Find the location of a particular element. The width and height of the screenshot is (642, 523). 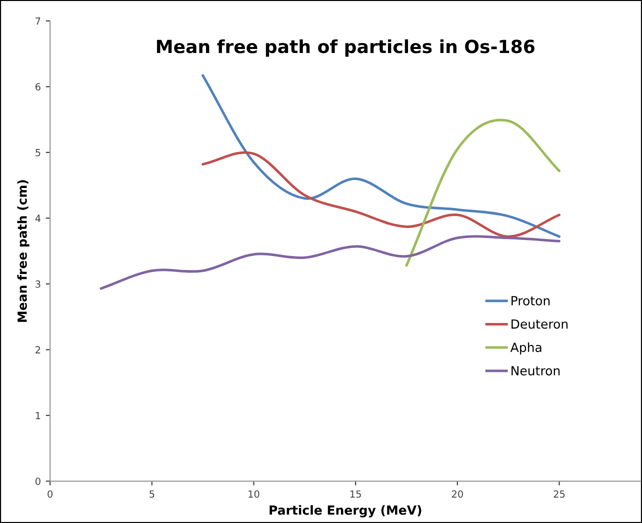

y-tick-label: 5 is located at coordinates (38, 152).